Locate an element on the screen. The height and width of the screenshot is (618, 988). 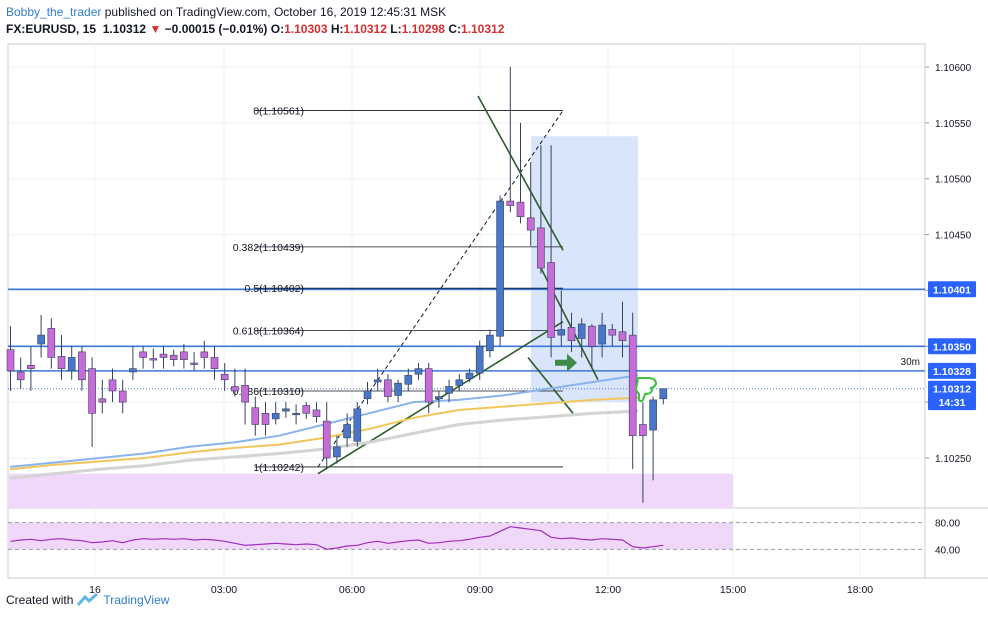
timeframe-label: 30m is located at coordinates (910, 362).